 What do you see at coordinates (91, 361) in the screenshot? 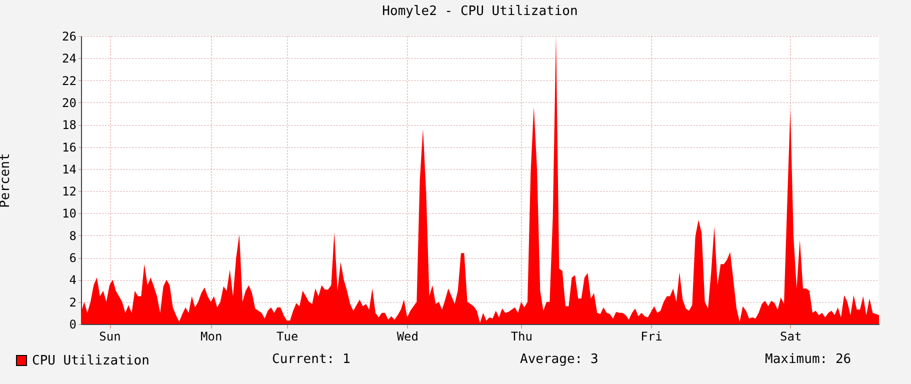
I see `legend-label: CPU Utilization` at bounding box center [91, 361].